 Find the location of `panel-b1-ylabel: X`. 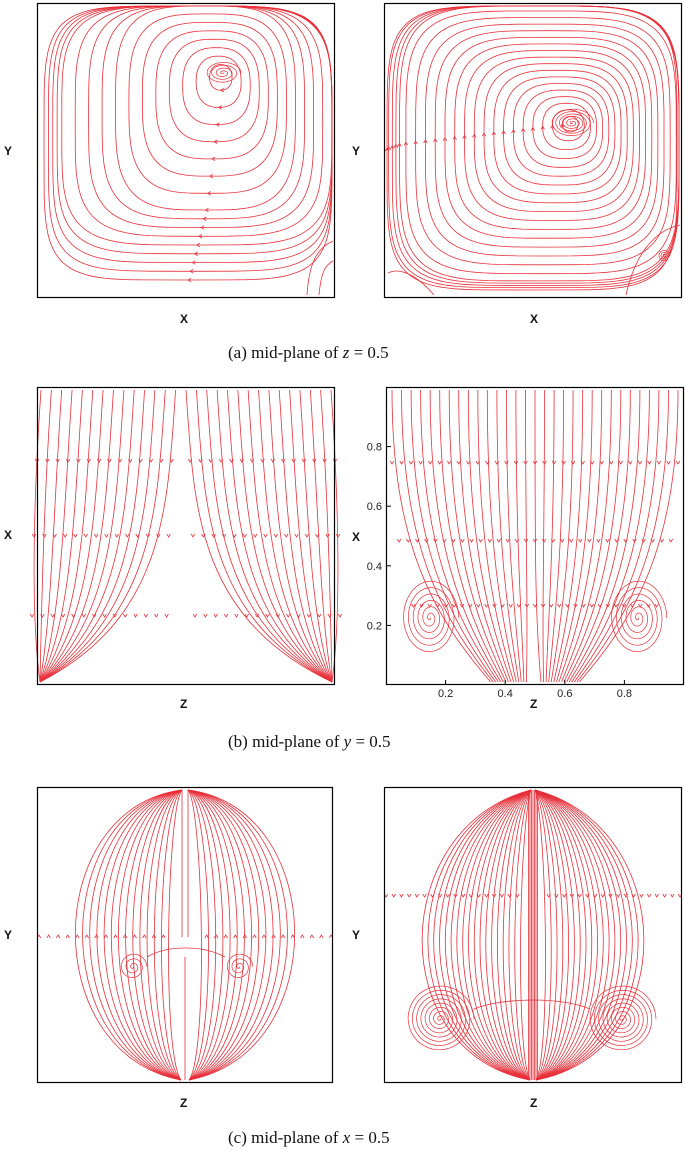

panel-b1-ylabel: X is located at coordinates (8, 535).